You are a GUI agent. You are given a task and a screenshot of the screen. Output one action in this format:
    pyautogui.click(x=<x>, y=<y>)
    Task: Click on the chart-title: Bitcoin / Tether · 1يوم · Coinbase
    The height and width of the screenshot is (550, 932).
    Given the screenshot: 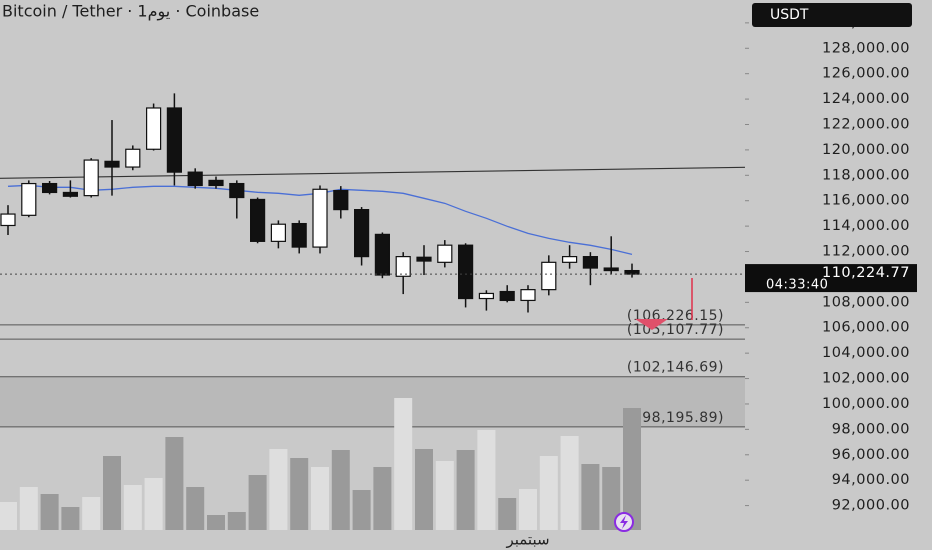 What is the action you would take?
    pyautogui.click(x=130, y=12)
    